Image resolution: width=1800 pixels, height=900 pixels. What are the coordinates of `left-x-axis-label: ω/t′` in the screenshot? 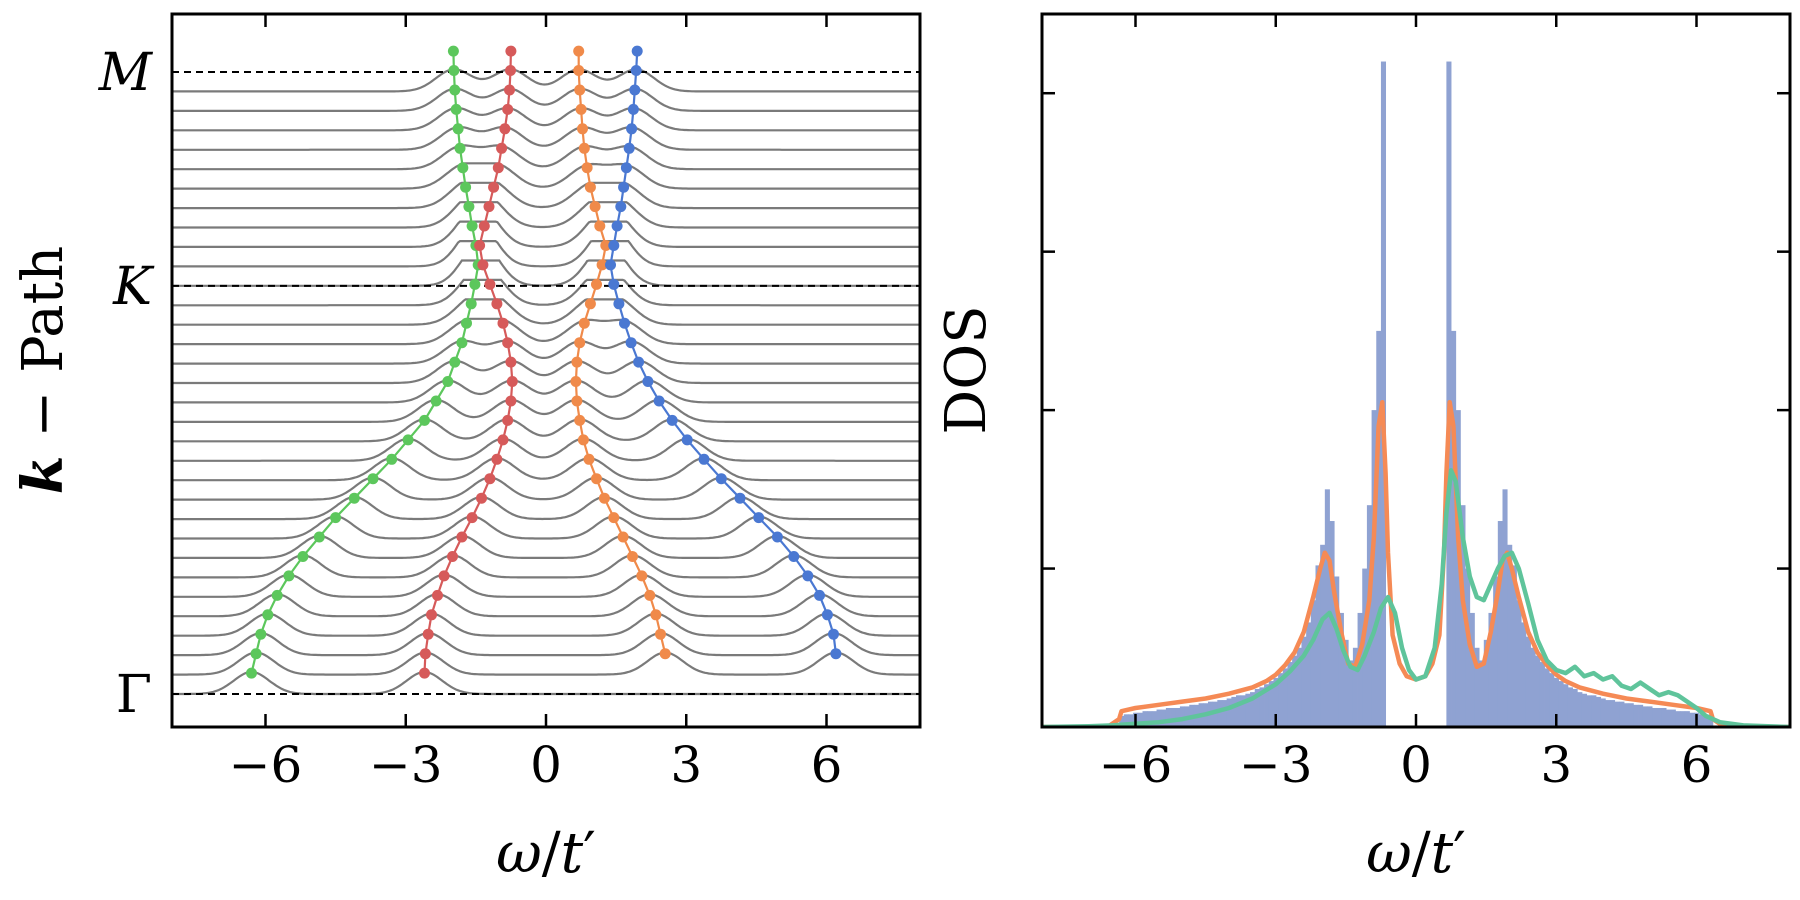 It's located at (546, 853).